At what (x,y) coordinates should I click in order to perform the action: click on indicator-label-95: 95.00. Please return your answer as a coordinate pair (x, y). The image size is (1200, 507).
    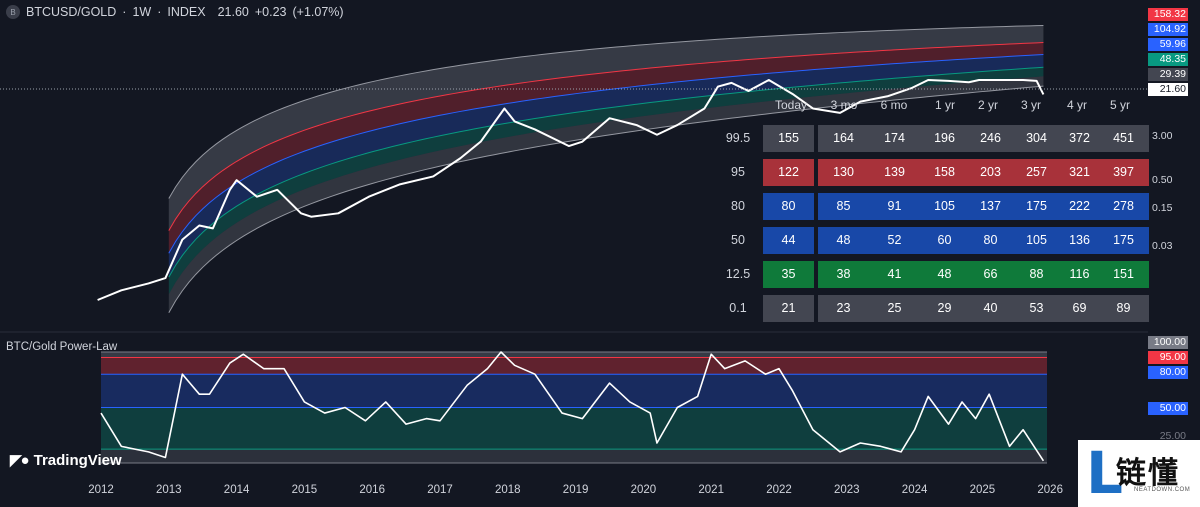
    Looking at the image, I should click on (1168, 357).